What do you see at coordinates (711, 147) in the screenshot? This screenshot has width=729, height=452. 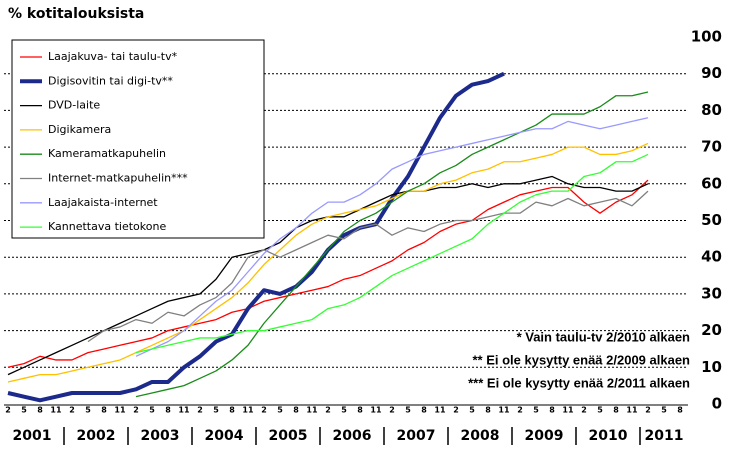 I see `y-tick-label: 70` at bounding box center [711, 147].